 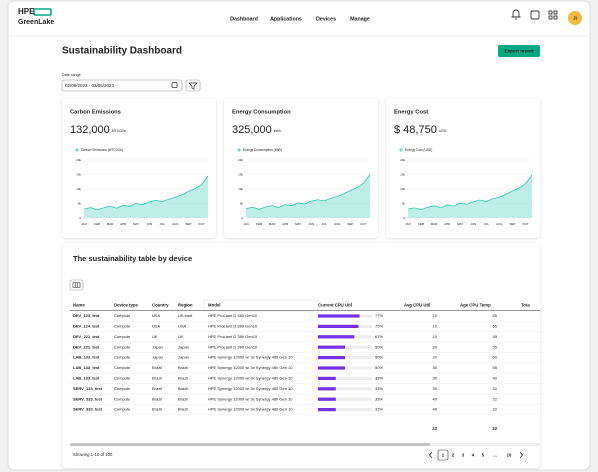 What do you see at coordinates (193, 85) in the screenshot?
I see `filter-button` at bounding box center [193, 85].